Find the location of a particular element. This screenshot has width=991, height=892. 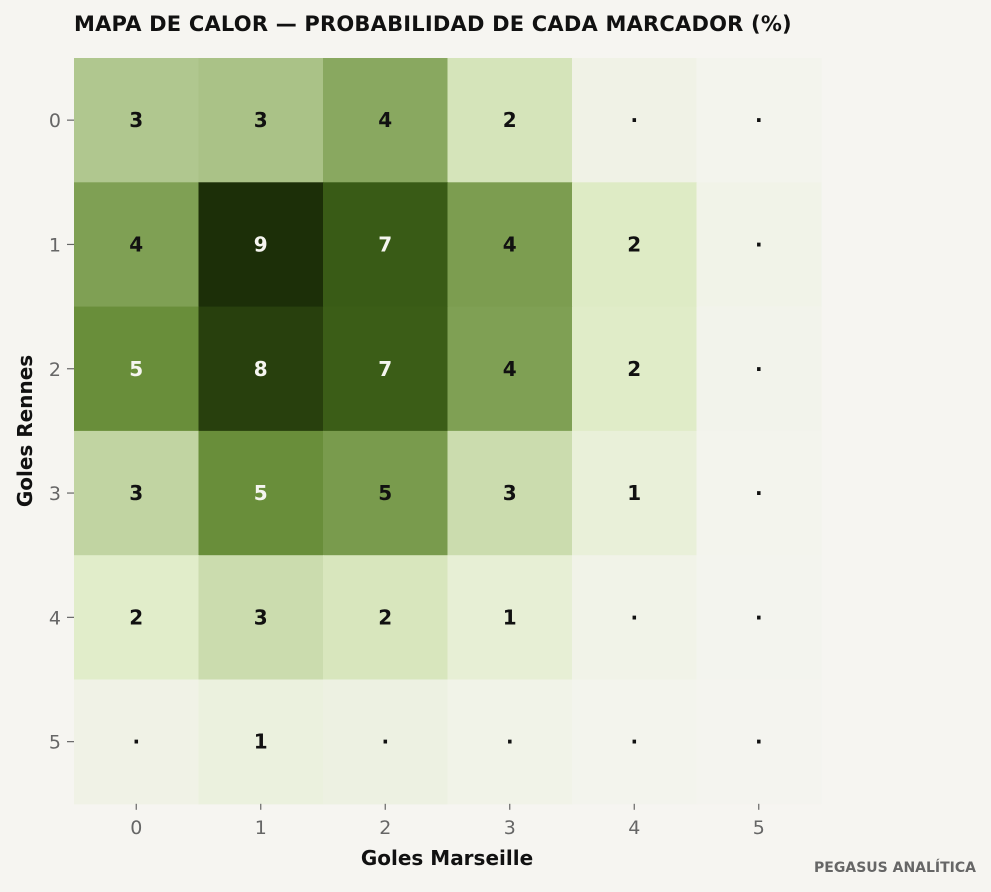

y-axis-label: Goles Rennes is located at coordinates (25, 431).